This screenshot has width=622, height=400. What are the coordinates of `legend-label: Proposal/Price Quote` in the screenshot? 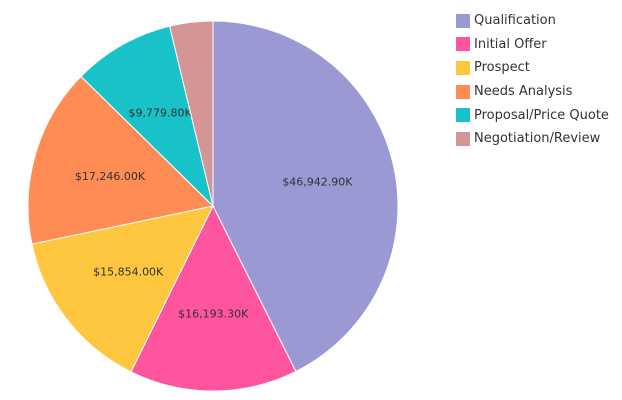 It's located at (541, 115).